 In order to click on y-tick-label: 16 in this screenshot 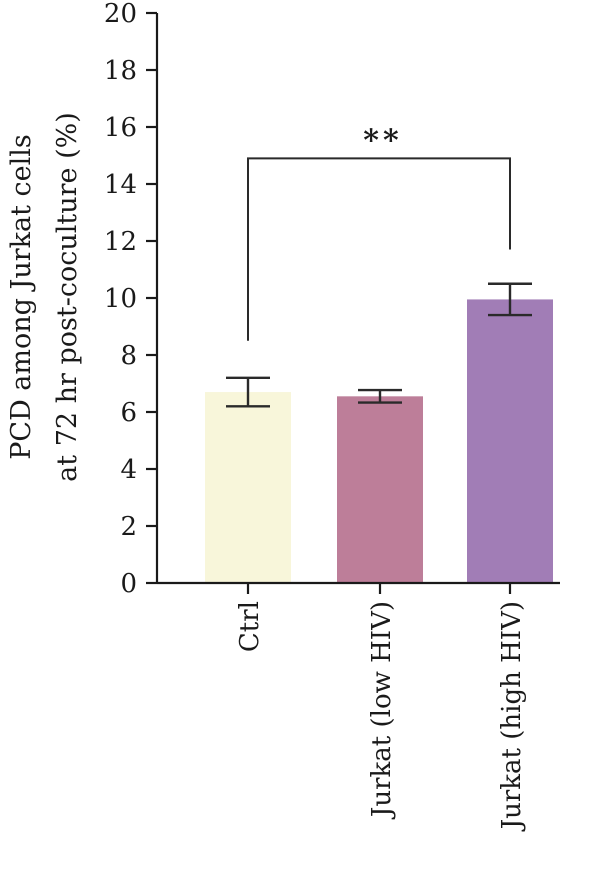, I will do `click(120, 128)`.